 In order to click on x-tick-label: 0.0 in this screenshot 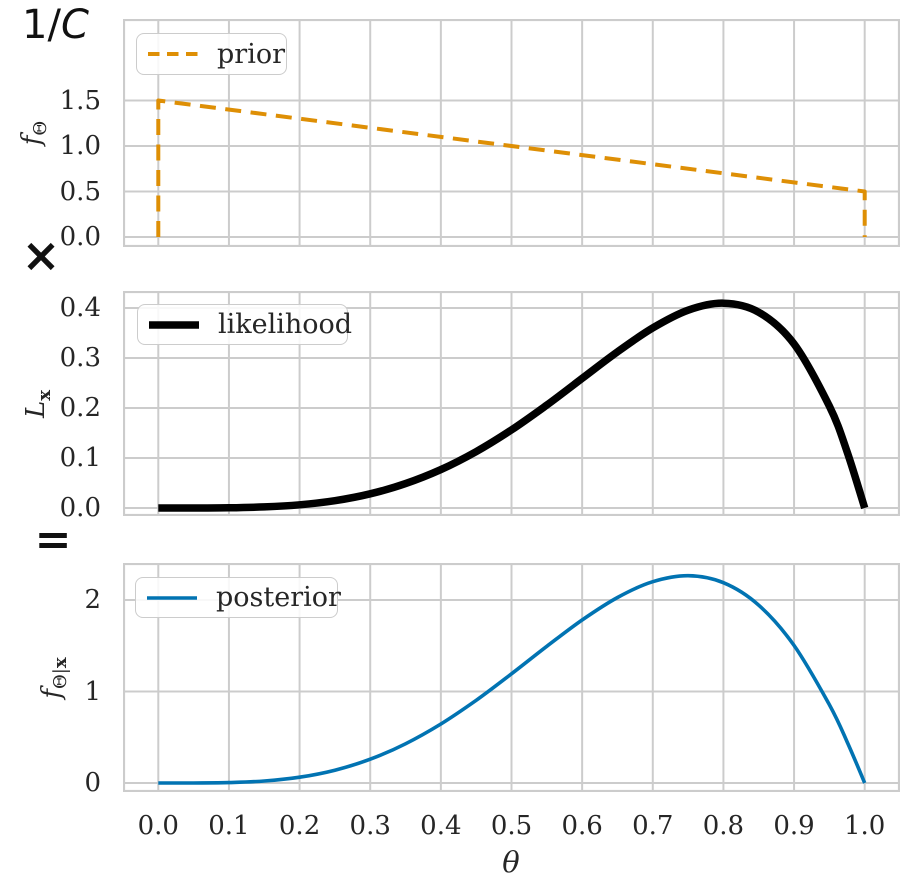, I will do `click(158, 826)`.